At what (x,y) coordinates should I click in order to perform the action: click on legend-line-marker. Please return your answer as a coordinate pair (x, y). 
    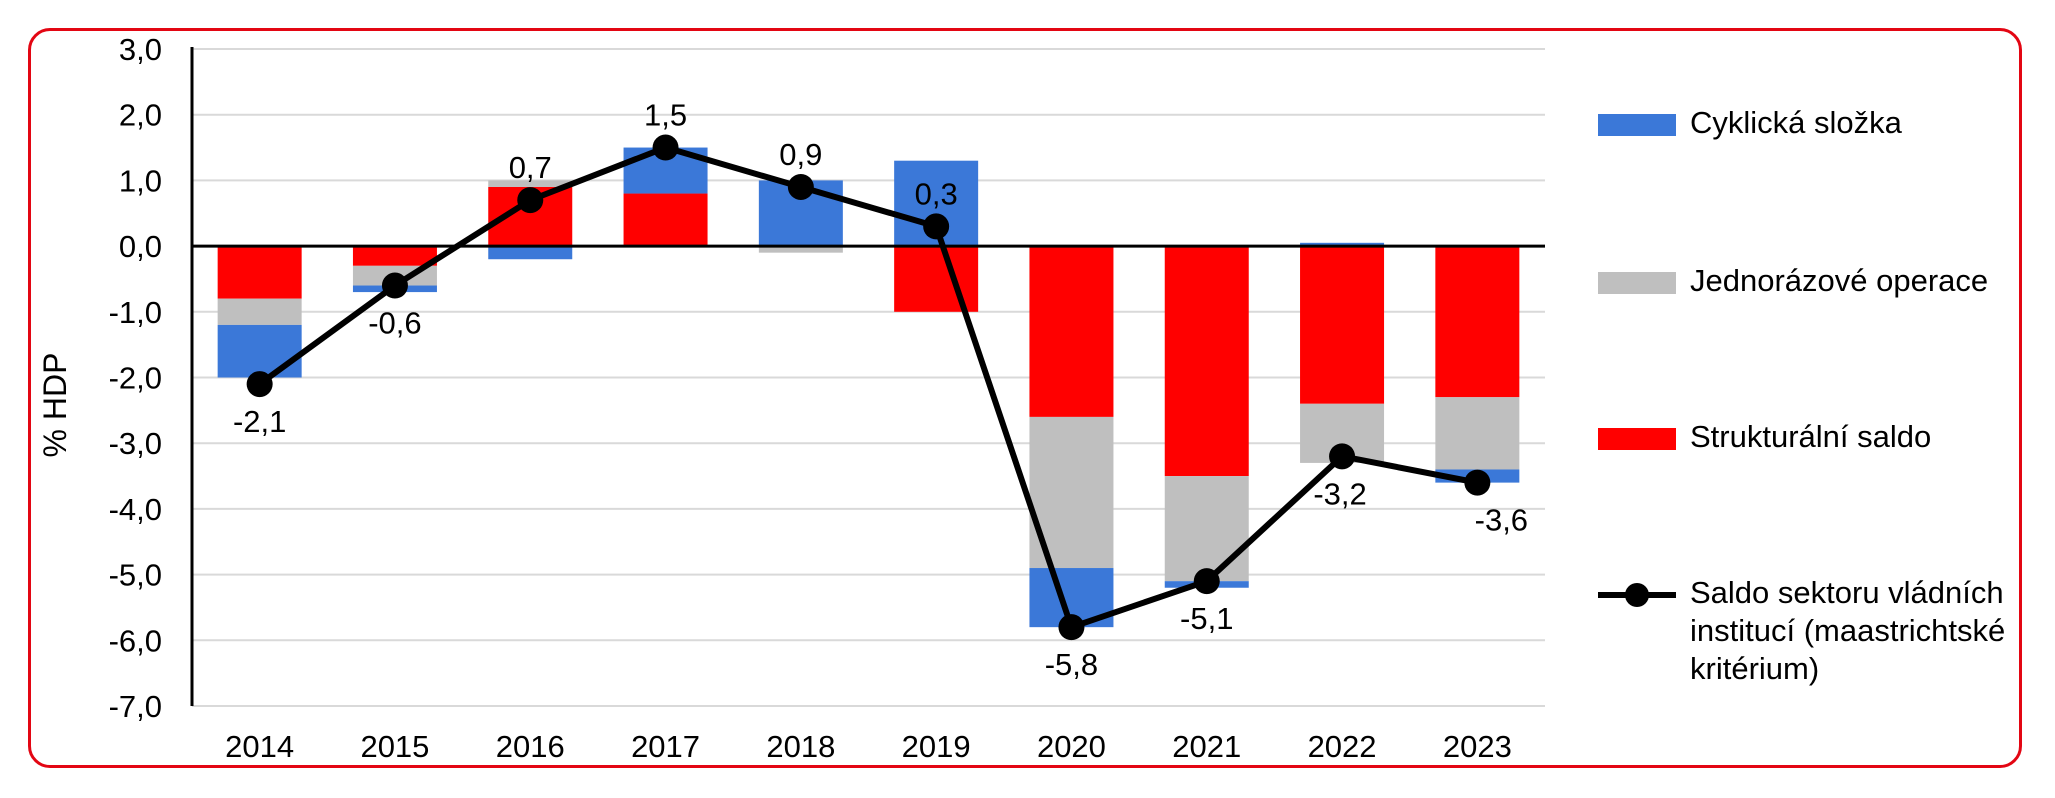
    Looking at the image, I should click on (1637, 595).